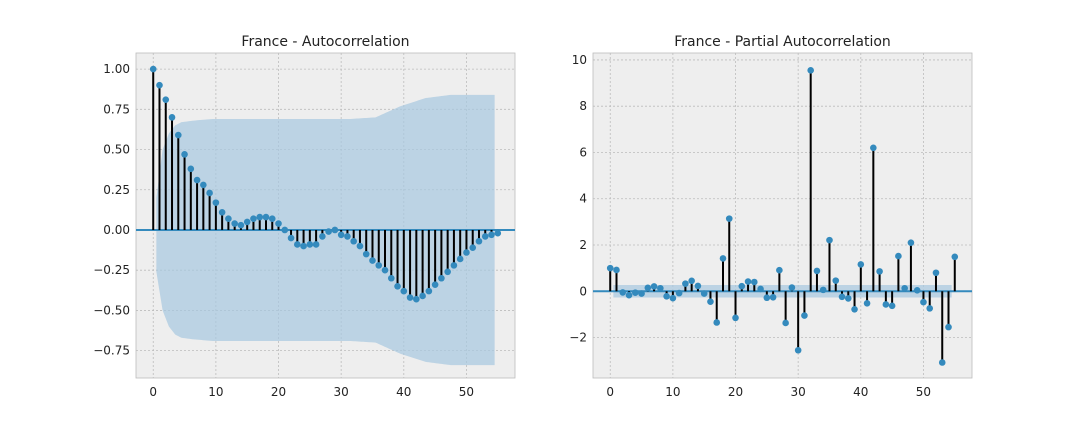 This screenshot has width=1080, height=432. What do you see at coordinates (583, 152) in the screenshot?
I see `pacf-y-tick-4: 6` at bounding box center [583, 152].